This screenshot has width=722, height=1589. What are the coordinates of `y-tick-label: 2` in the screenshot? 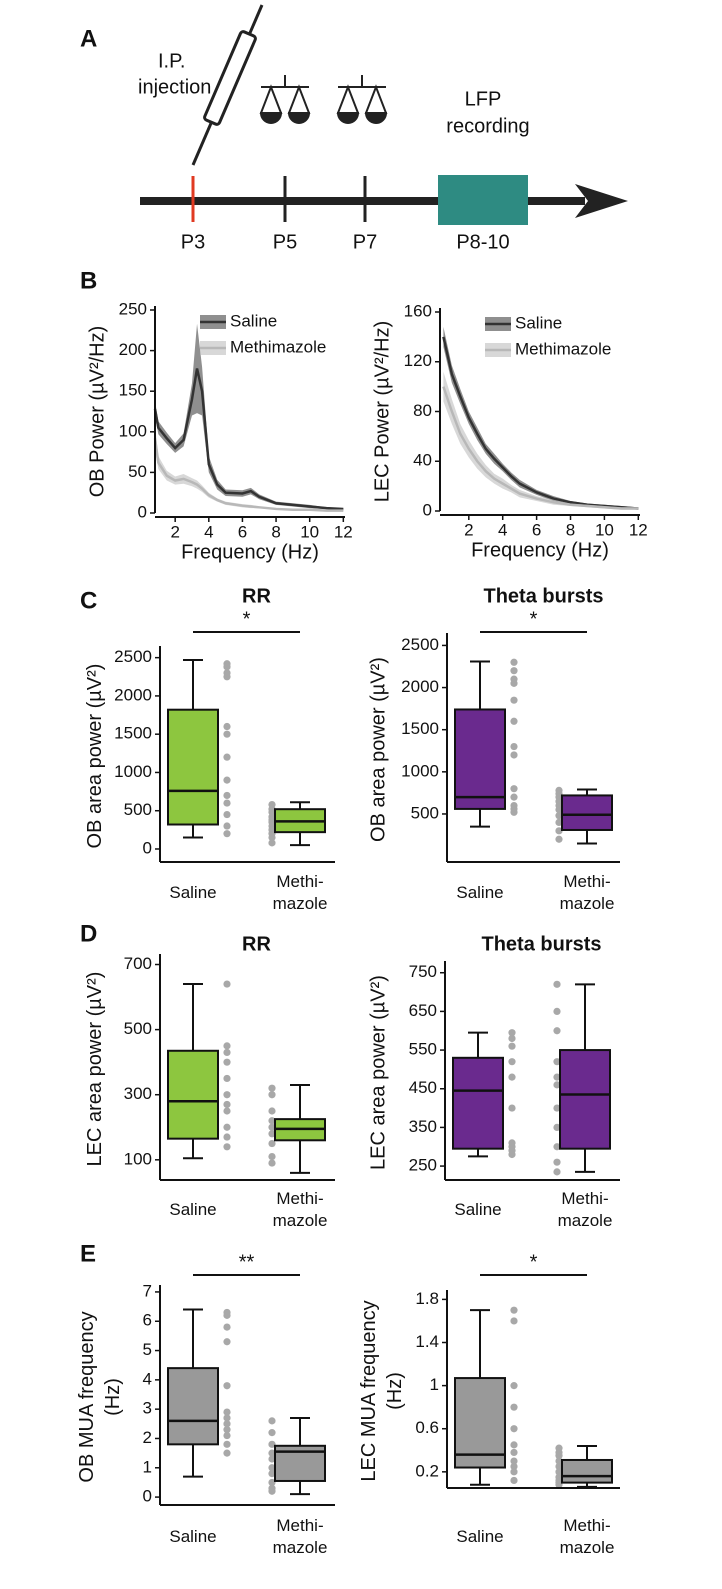 It's located at (147, 1437).